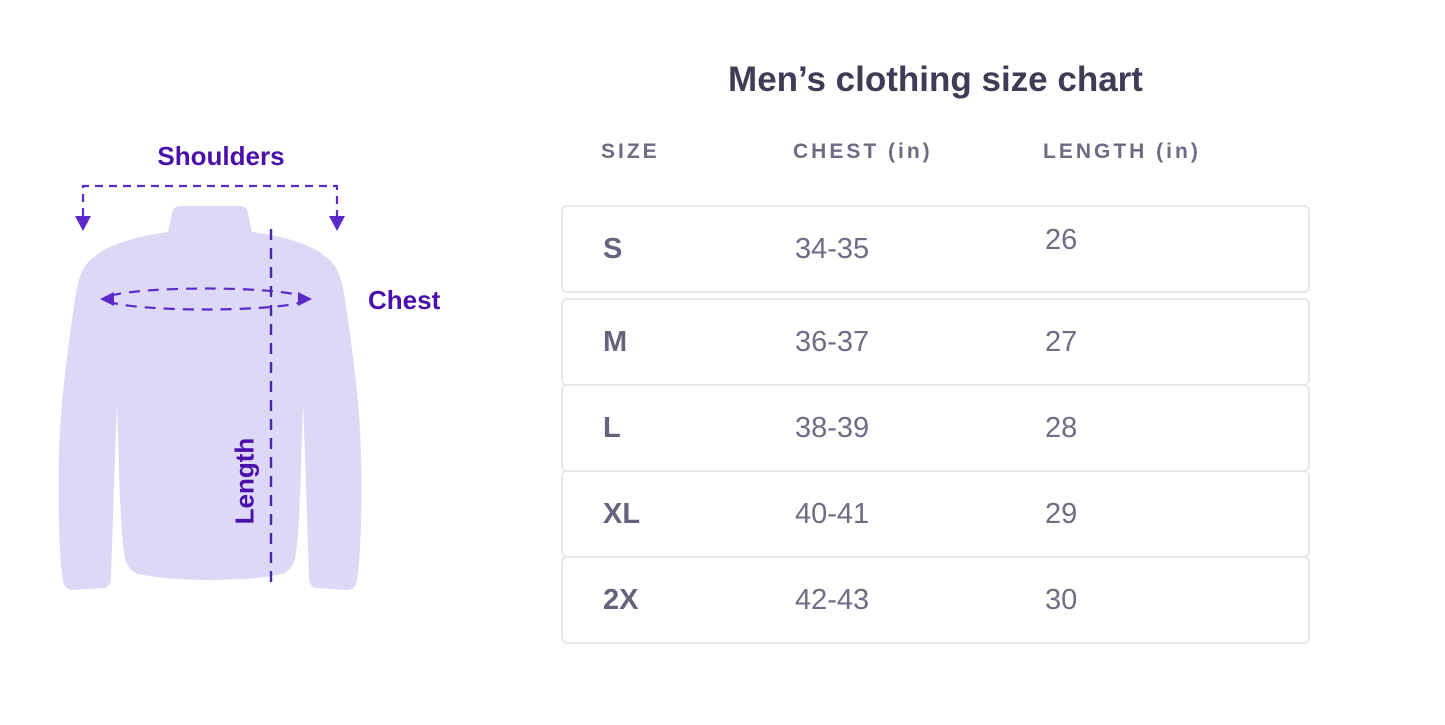 This screenshot has width=1445, height=725. Describe the element at coordinates (935, 155) in the screenshot. I see `table-header-row: SIZE CHEST (in) LENGTH (in)` at that location.